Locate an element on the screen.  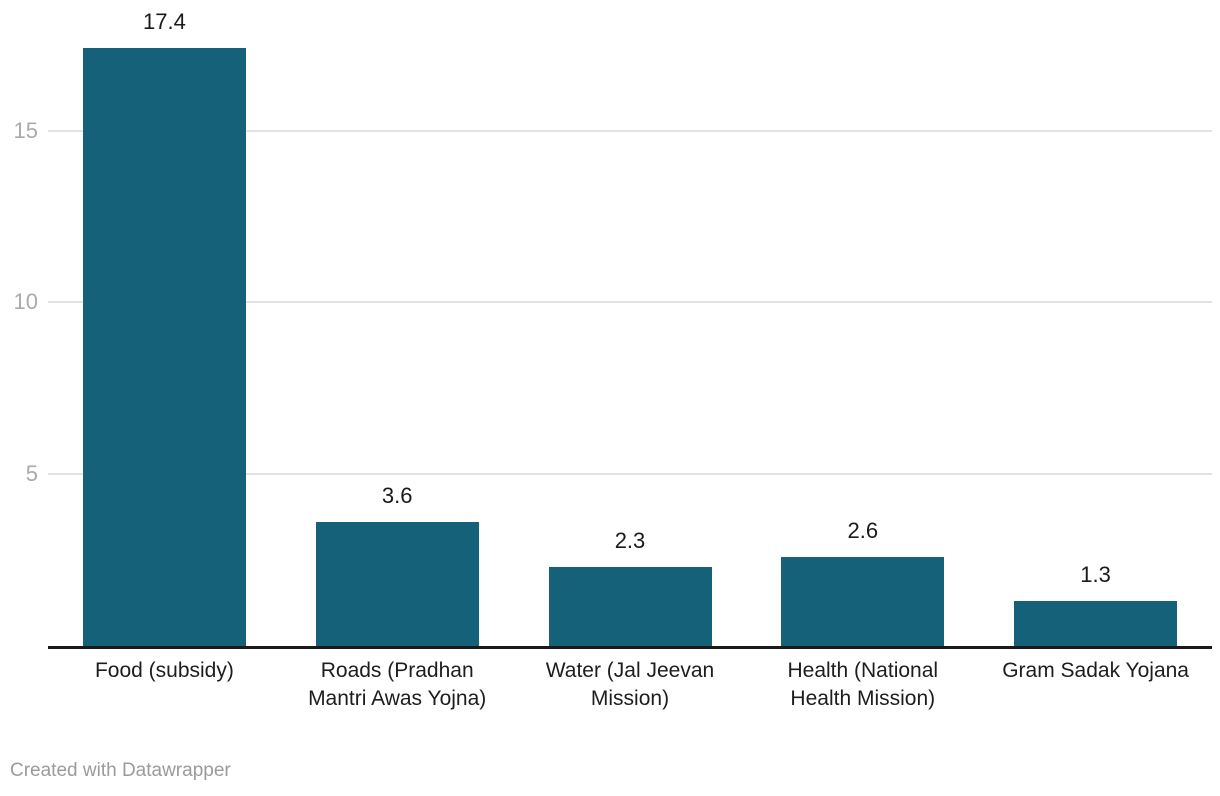
y-axis-tick-label: 5 is located at coordinates (31, 474).